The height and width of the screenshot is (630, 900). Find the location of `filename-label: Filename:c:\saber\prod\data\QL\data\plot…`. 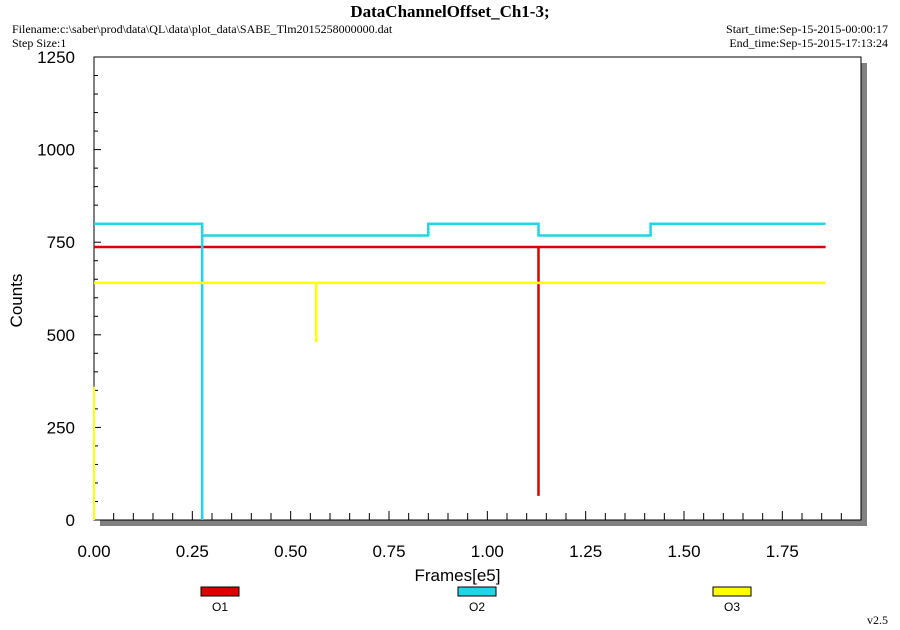

filename-label: Filename:c:\saber\prod\data\QL\data\plot… is located at coordinates (202, 29).